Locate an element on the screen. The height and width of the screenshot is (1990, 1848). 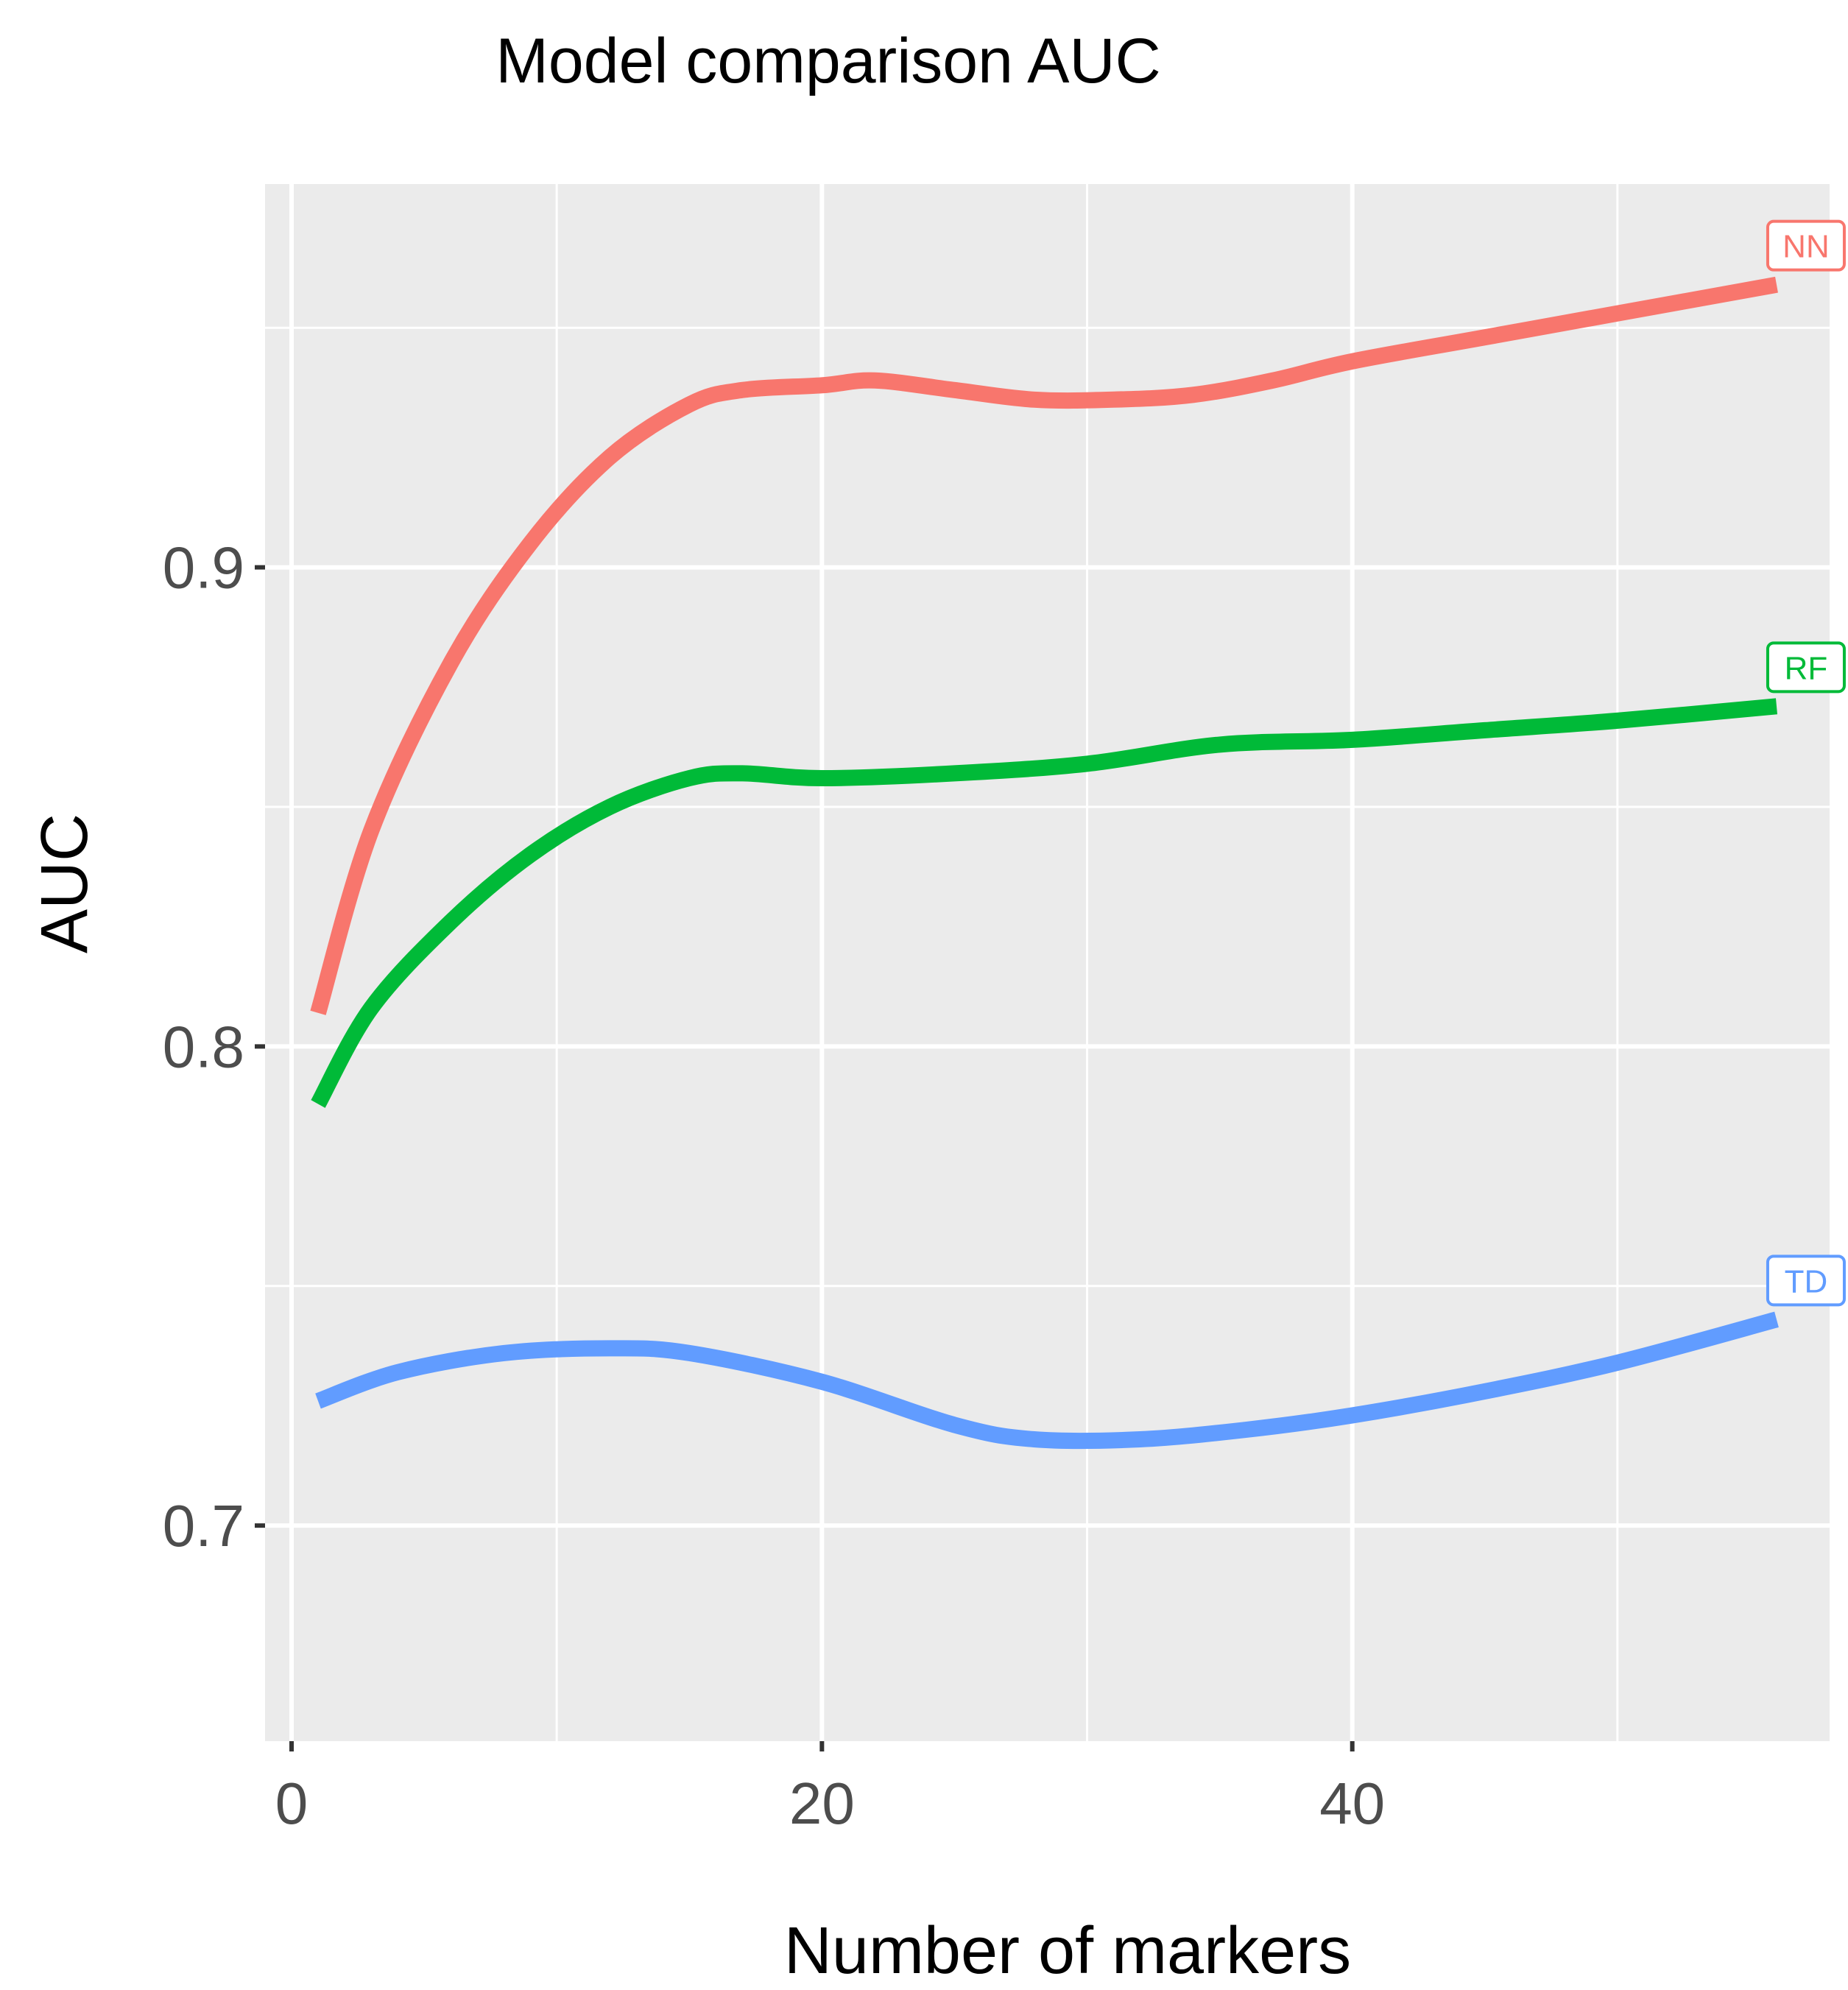
chart-title: Model comparison AUC is located at coordinates (828, 61).